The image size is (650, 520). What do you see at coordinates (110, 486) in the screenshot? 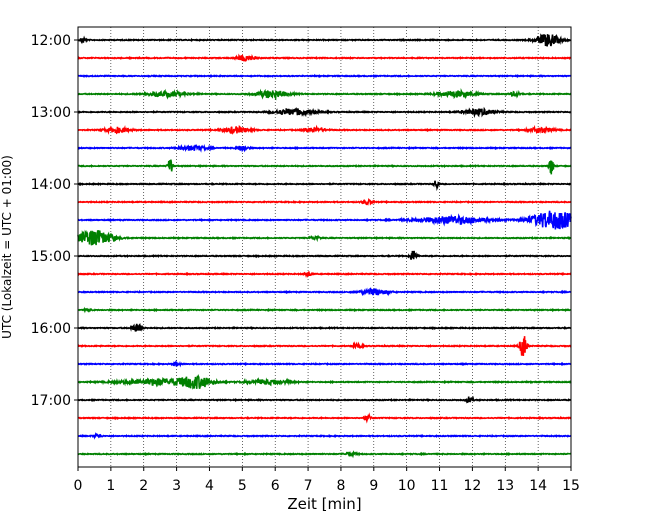
I see `x-tick-label: 1` at bounding box center [110, 486].